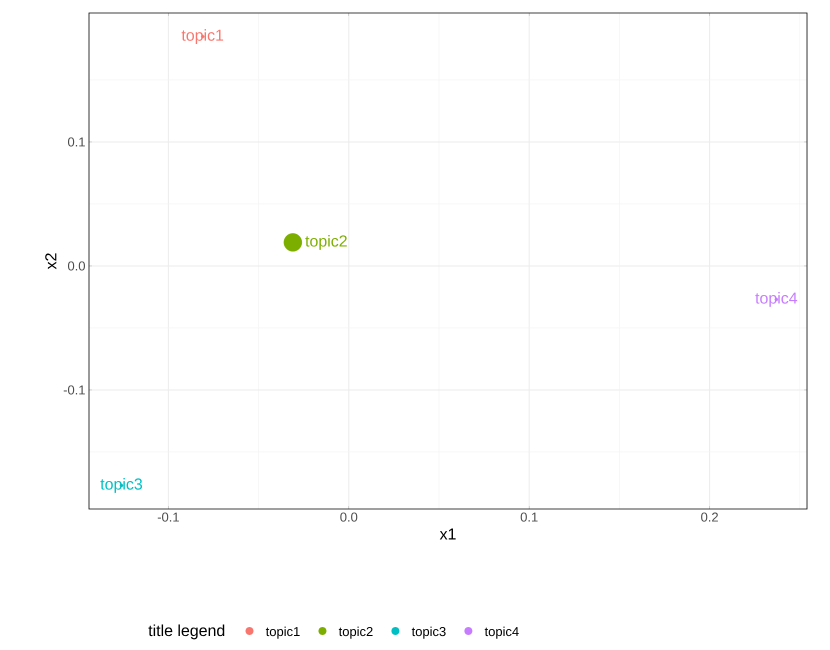 This screenshot has height=650, width=830. I want to click on text: topic2, so click(326, 242).